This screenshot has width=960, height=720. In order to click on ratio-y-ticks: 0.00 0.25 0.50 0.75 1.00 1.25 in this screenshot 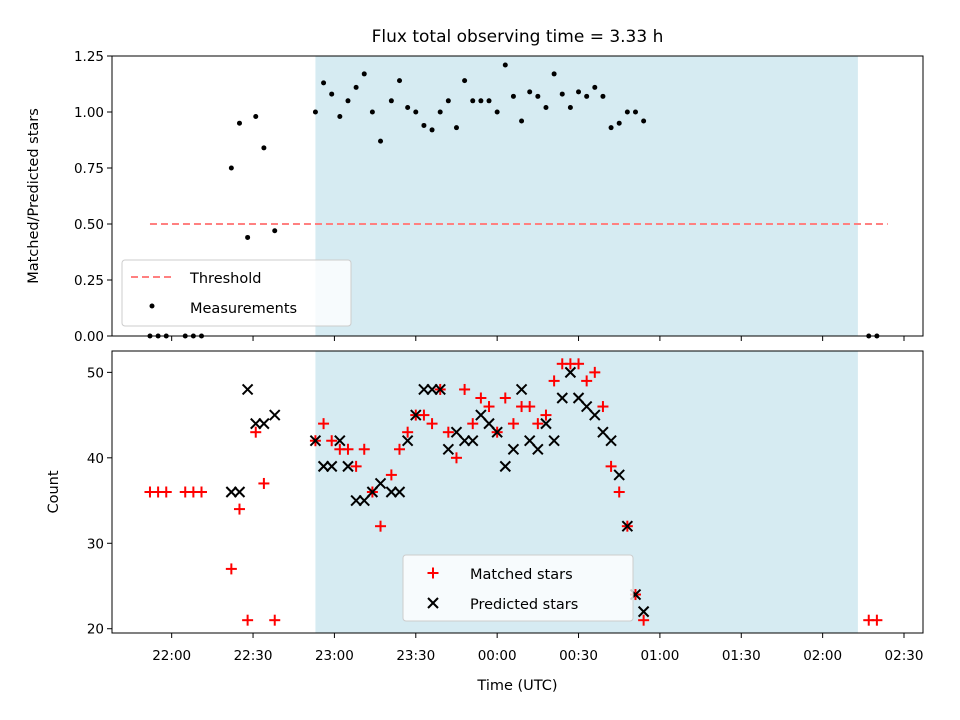, I will do `click(93, 197)`.